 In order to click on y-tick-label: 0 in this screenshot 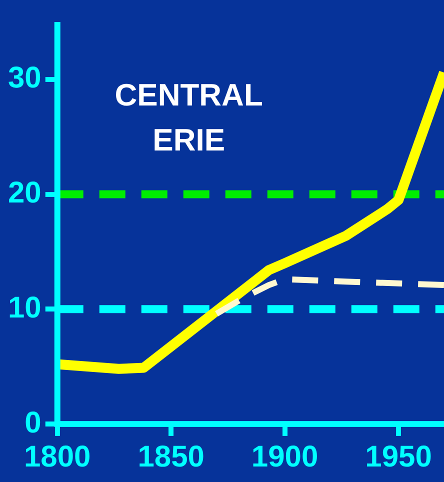, I will do `click(33, 423)`.